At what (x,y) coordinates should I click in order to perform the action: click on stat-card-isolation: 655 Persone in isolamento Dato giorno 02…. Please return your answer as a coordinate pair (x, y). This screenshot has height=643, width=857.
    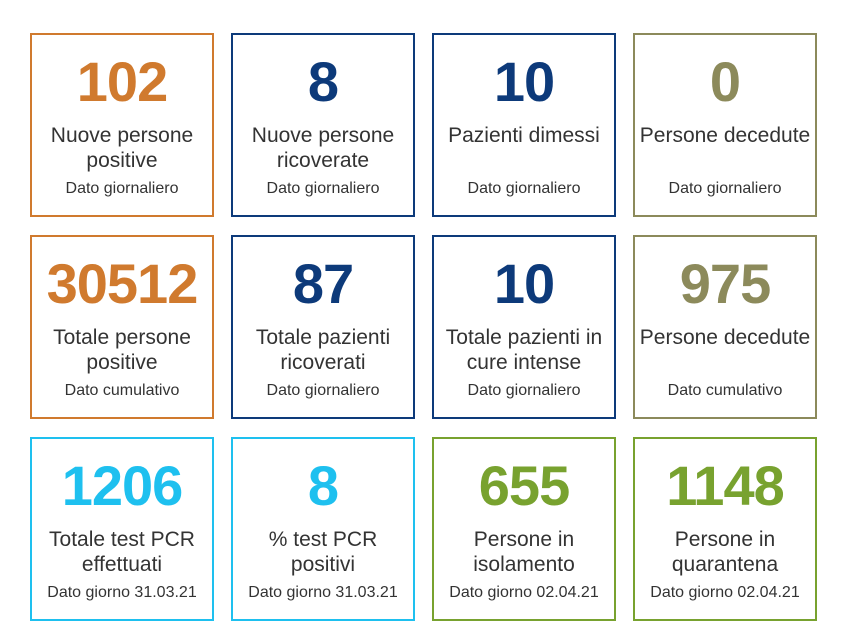
    Looking at the image, I should click on (524, 529).